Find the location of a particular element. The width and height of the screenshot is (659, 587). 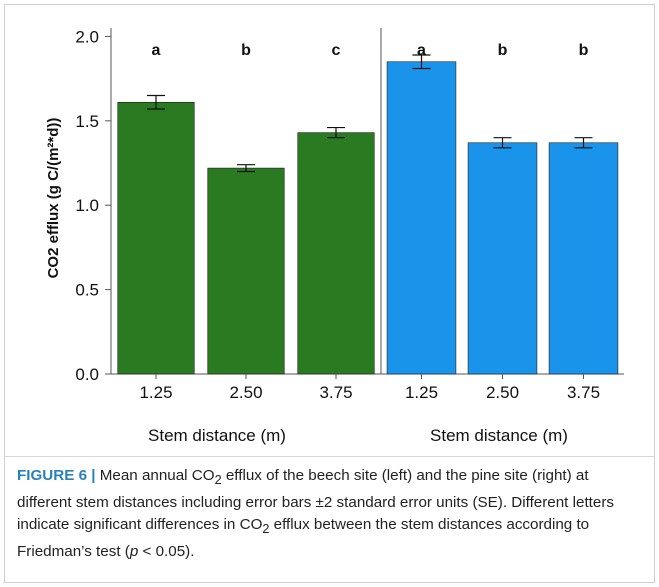

figure-label: FIGURE 6 | is located at coordinates (56, 475).